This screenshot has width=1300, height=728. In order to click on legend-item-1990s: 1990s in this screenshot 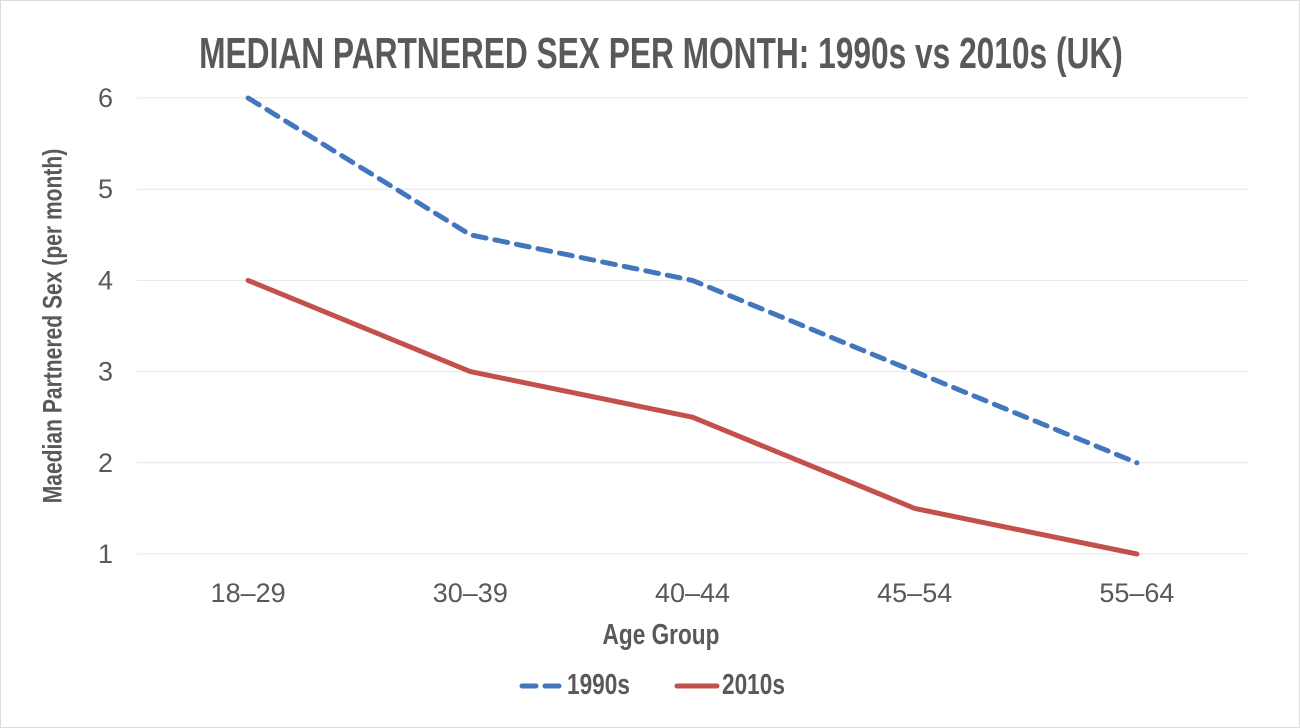, I will do `click(583, 685)`.